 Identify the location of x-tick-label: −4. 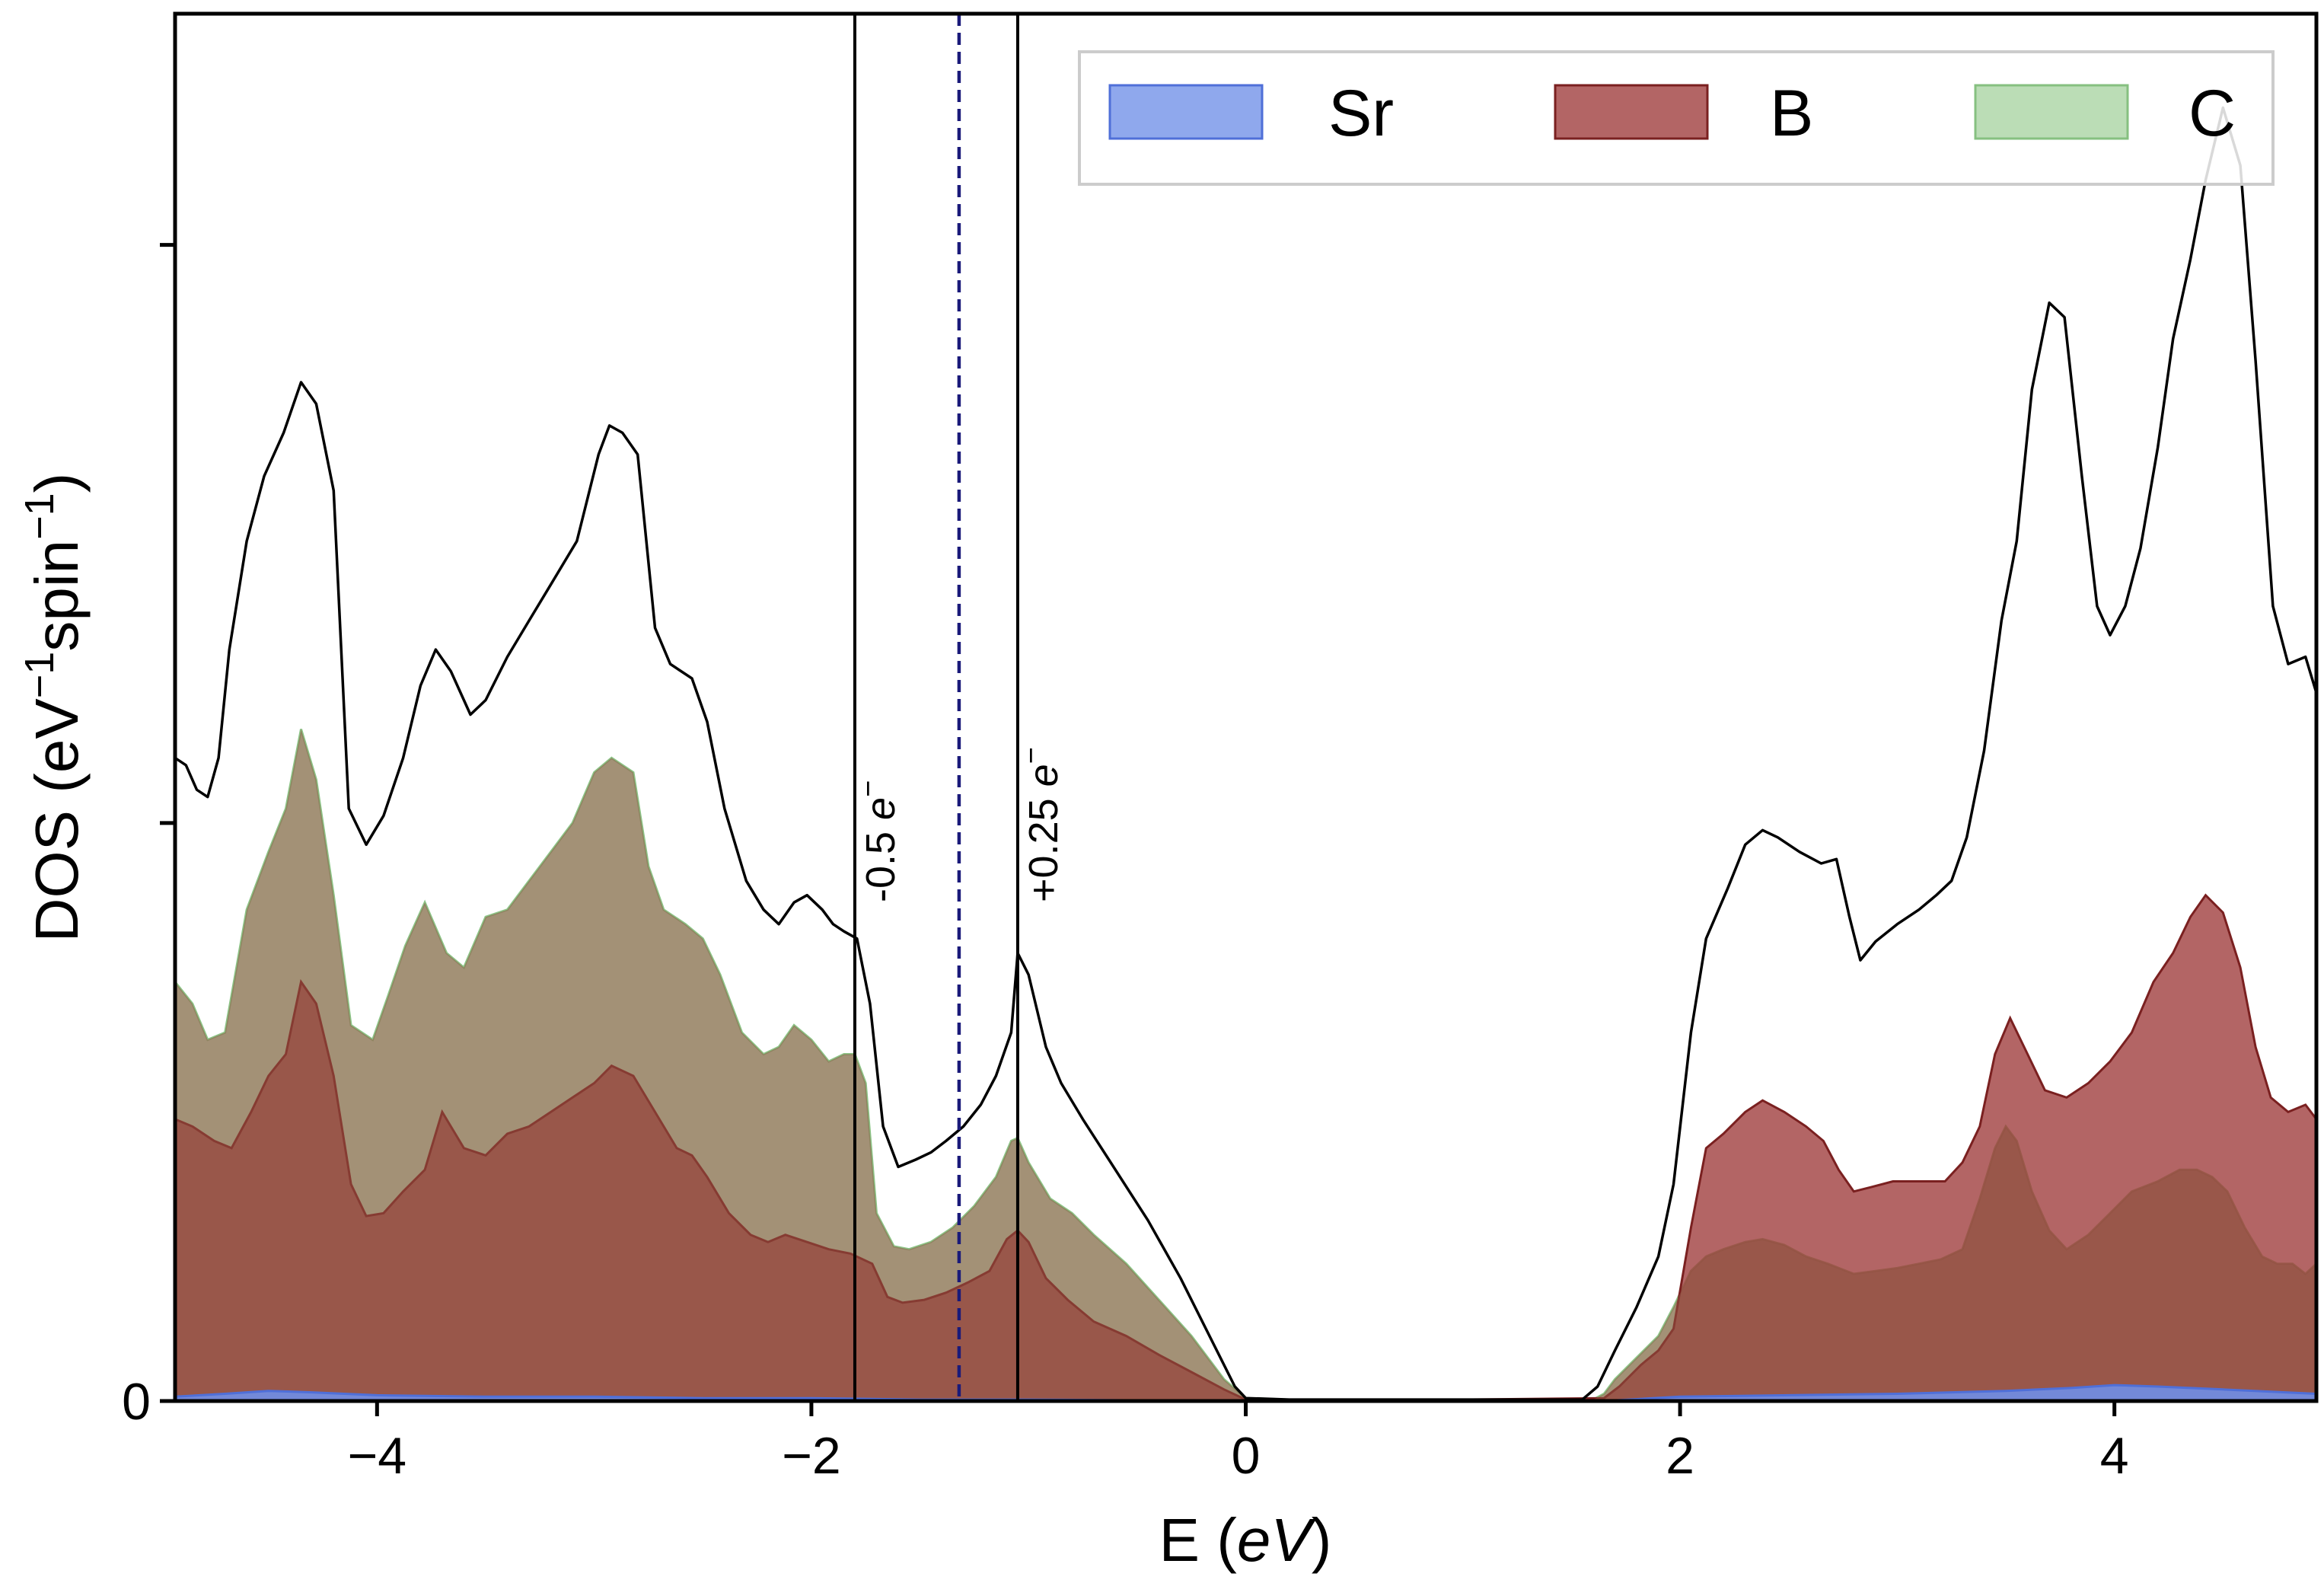
(377, 1456).